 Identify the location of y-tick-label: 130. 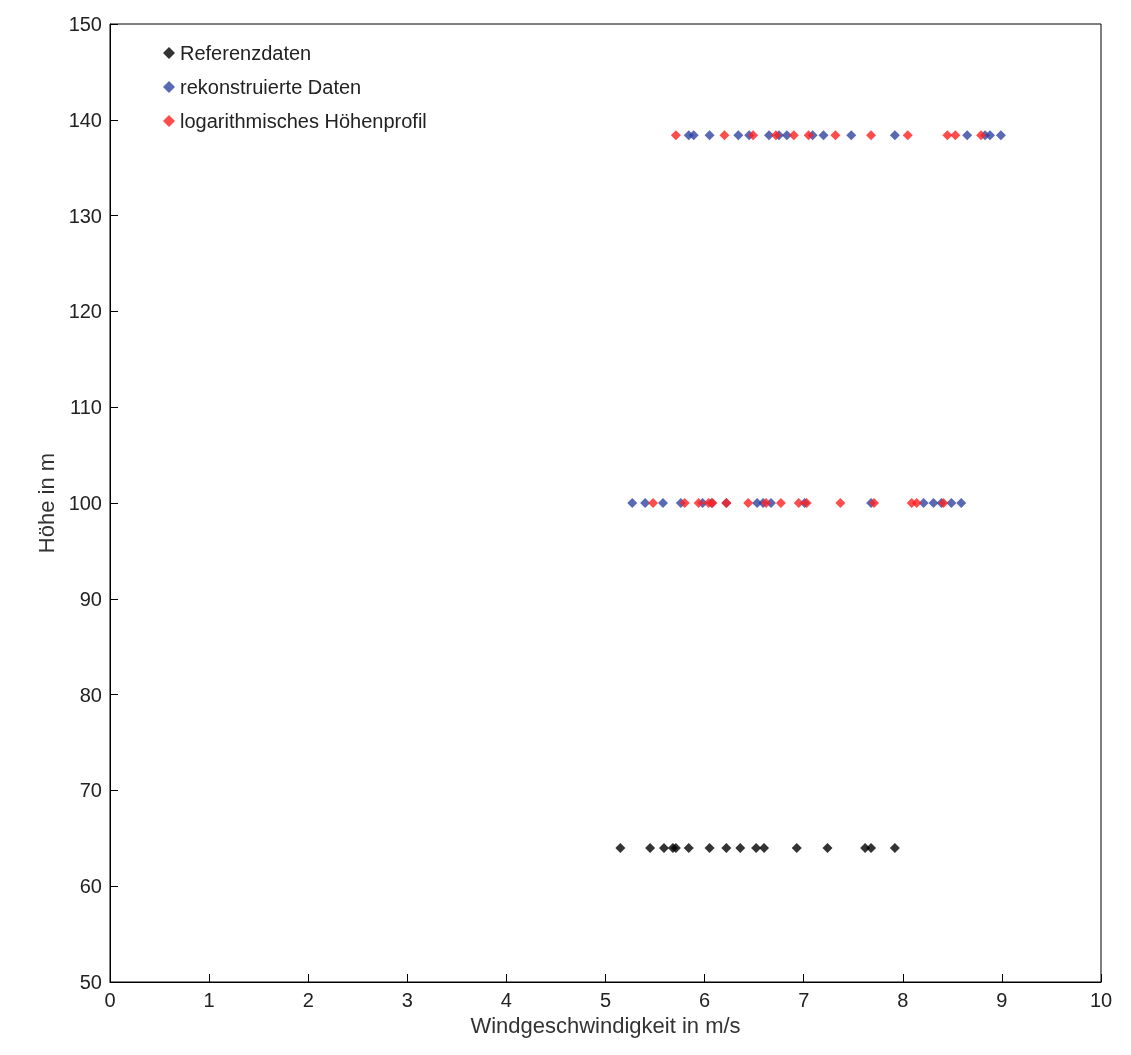
(85, 215).